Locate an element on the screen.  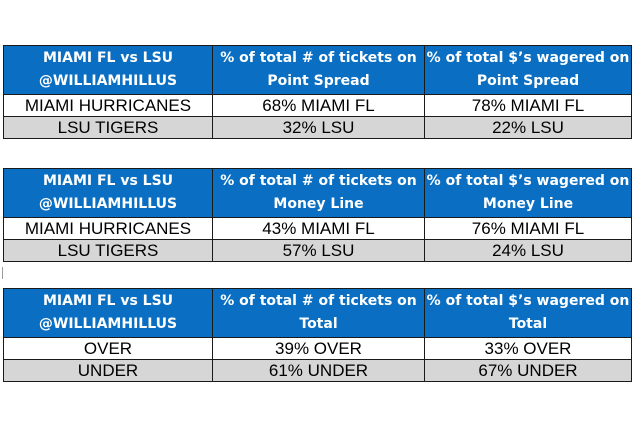
tickets-cell: 61% UNDER is located at coordinates (318, 370).